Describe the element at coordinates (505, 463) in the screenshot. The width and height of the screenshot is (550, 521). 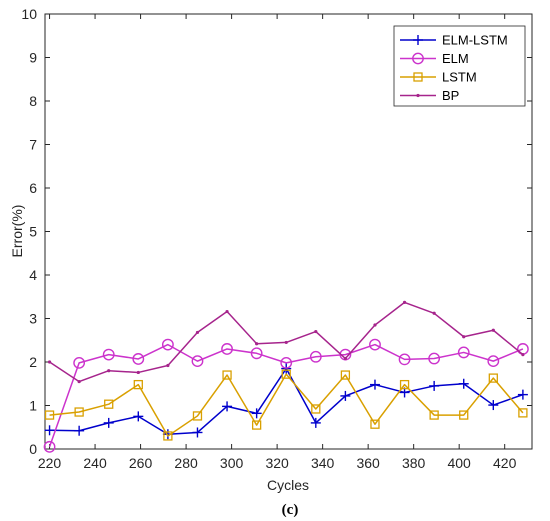
I see `x-tick-label: 420` at that location.